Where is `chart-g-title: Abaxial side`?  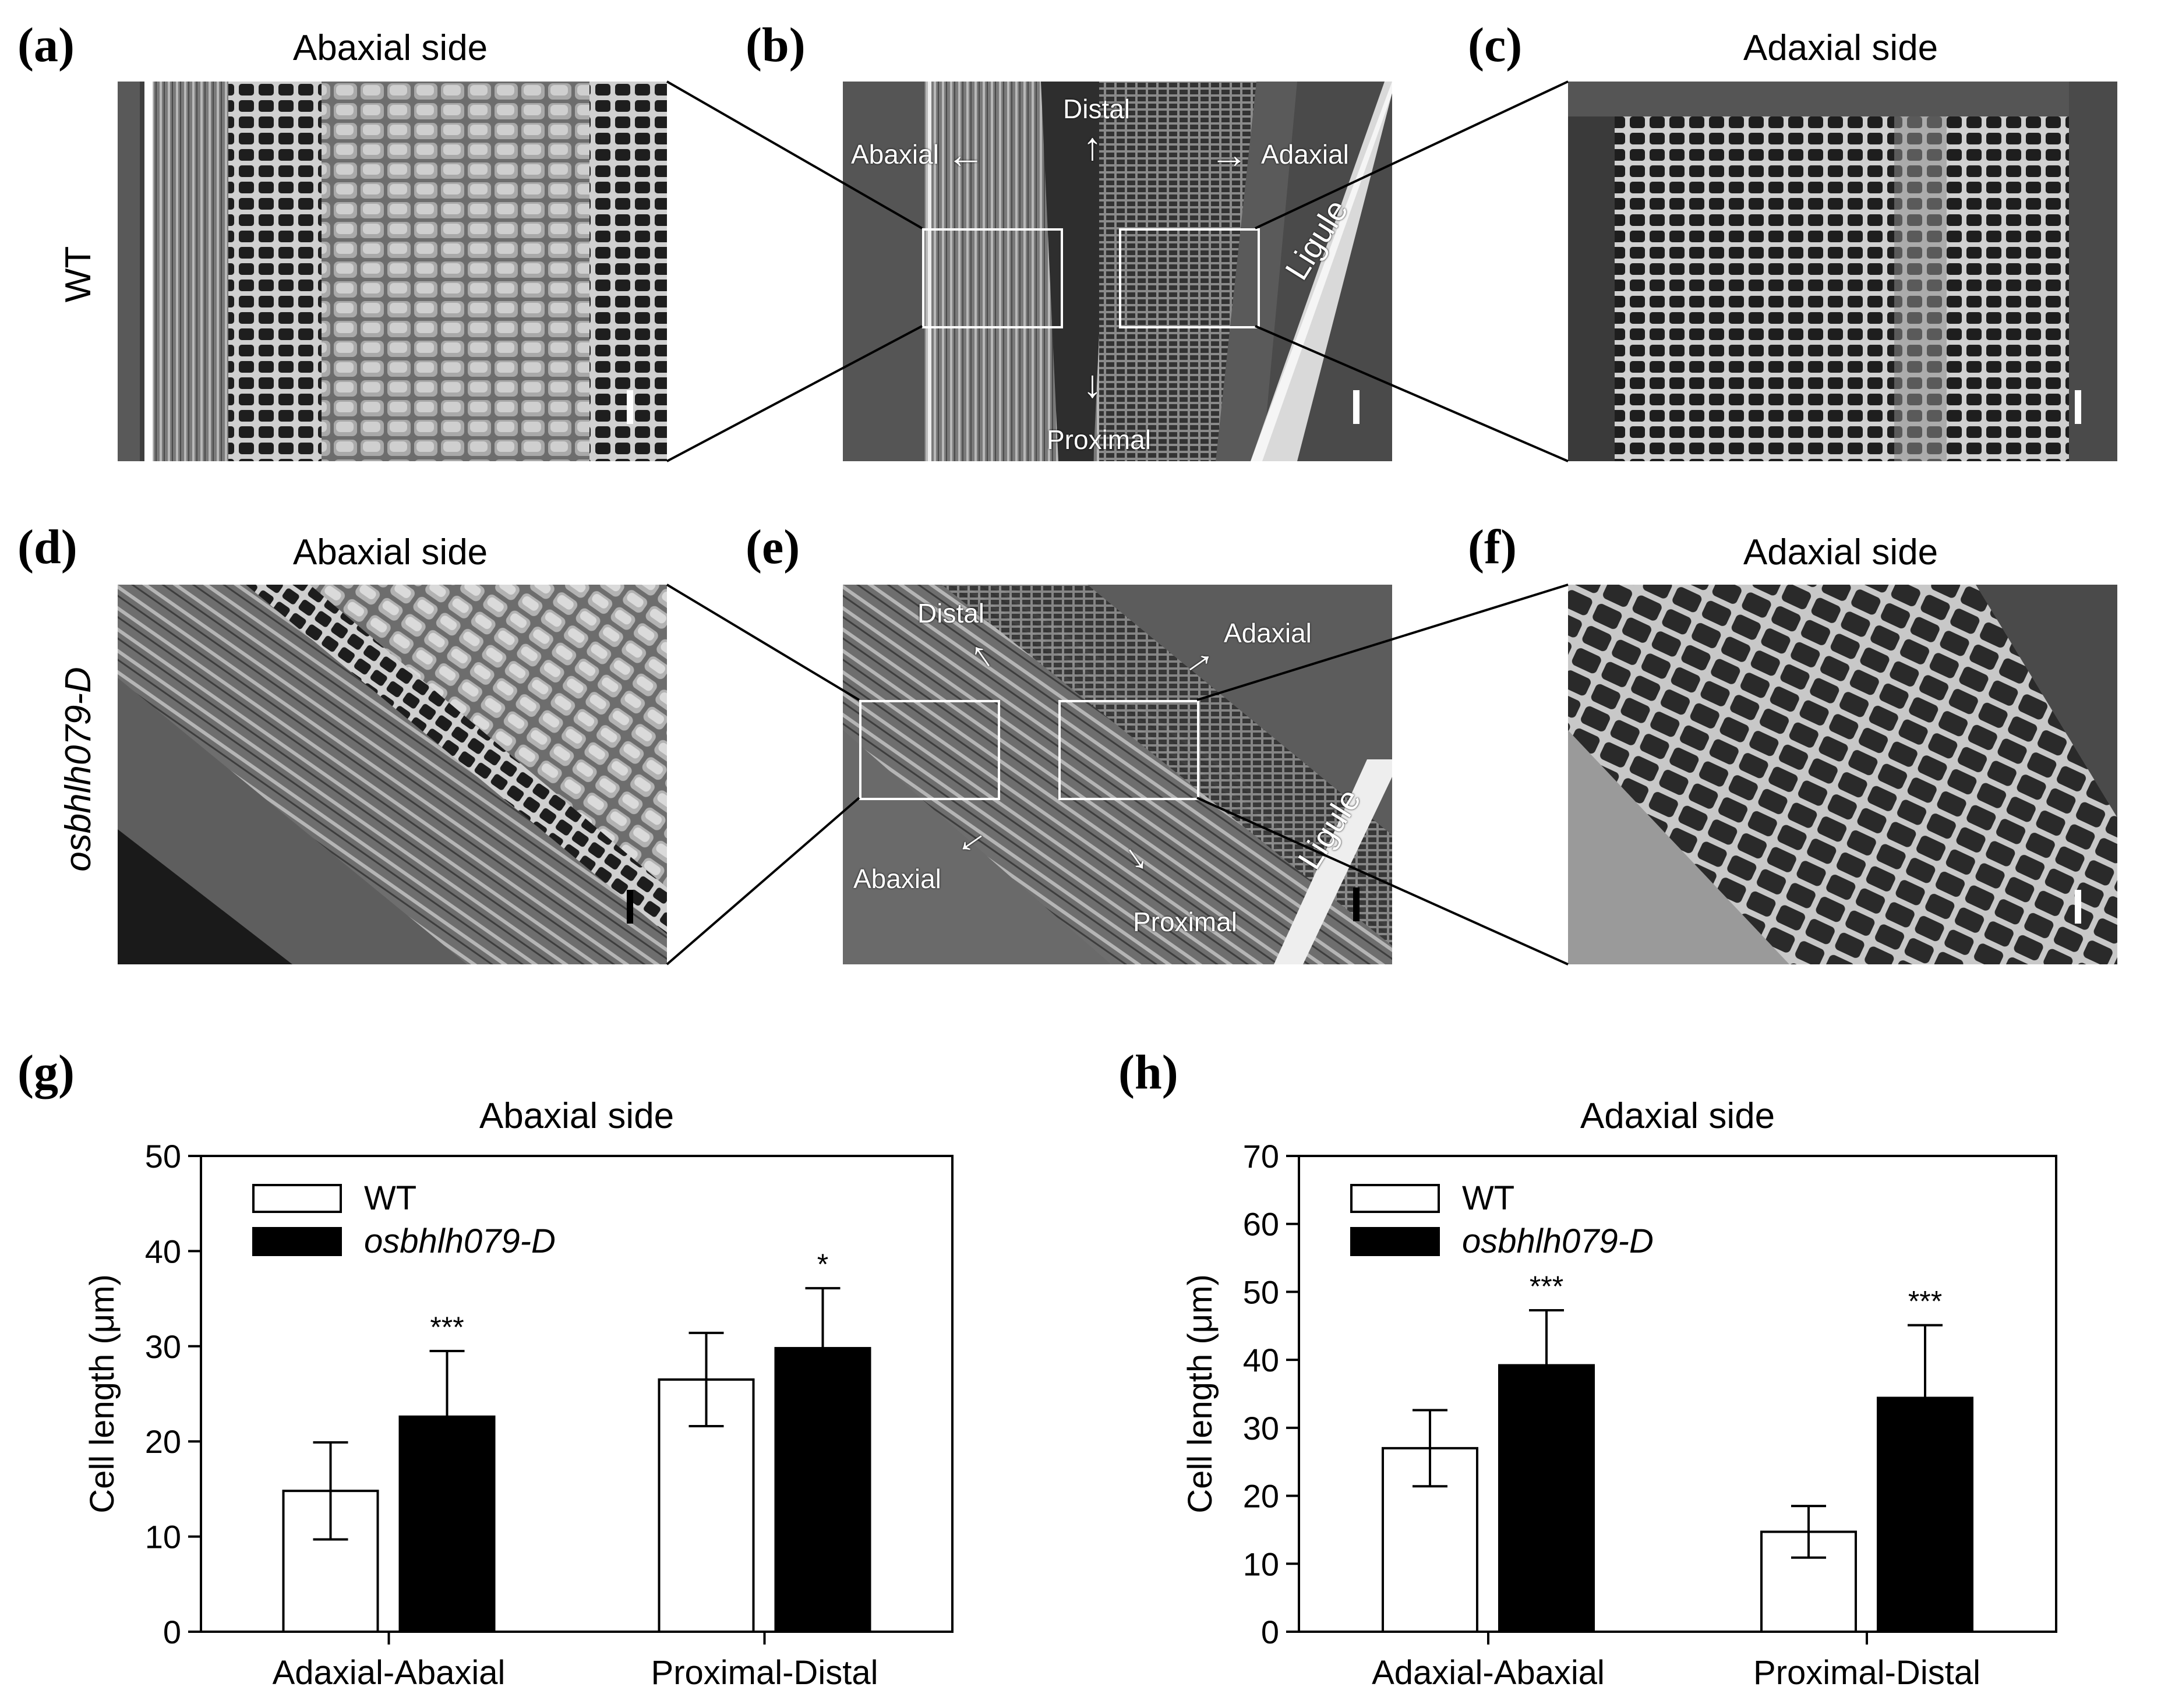 chart-g-title: Abaxial side is located at coordinates (576, 1116).